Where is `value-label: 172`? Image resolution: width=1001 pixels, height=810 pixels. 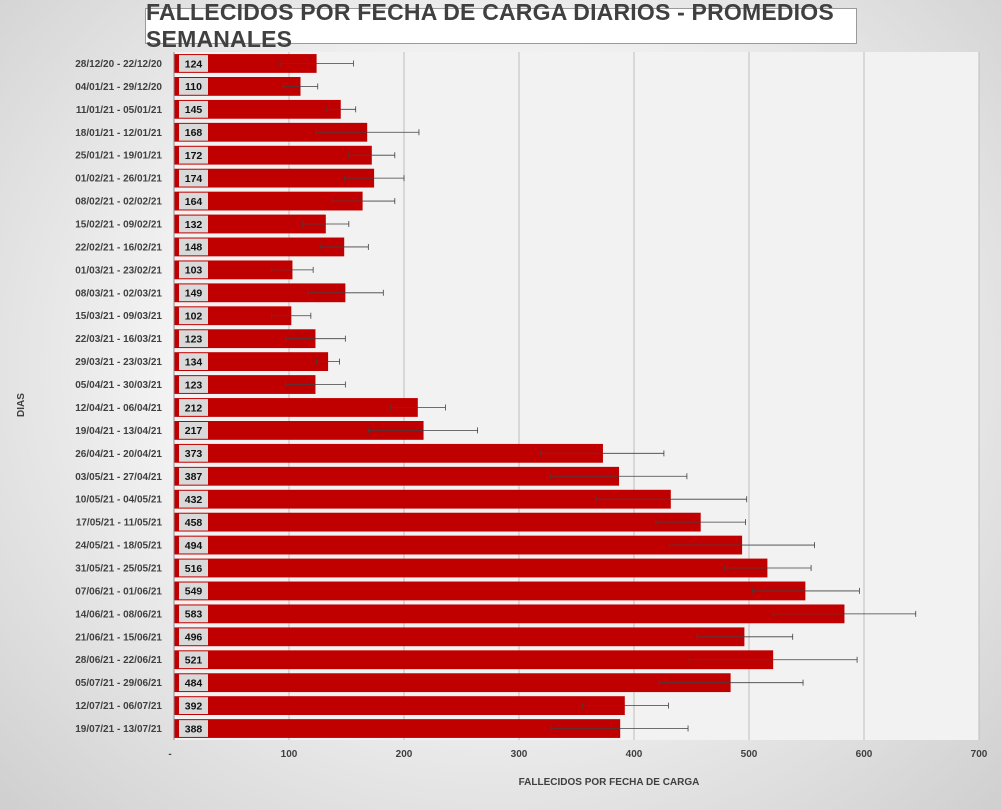
value-label: 172 is located at coordinates (194, 156).